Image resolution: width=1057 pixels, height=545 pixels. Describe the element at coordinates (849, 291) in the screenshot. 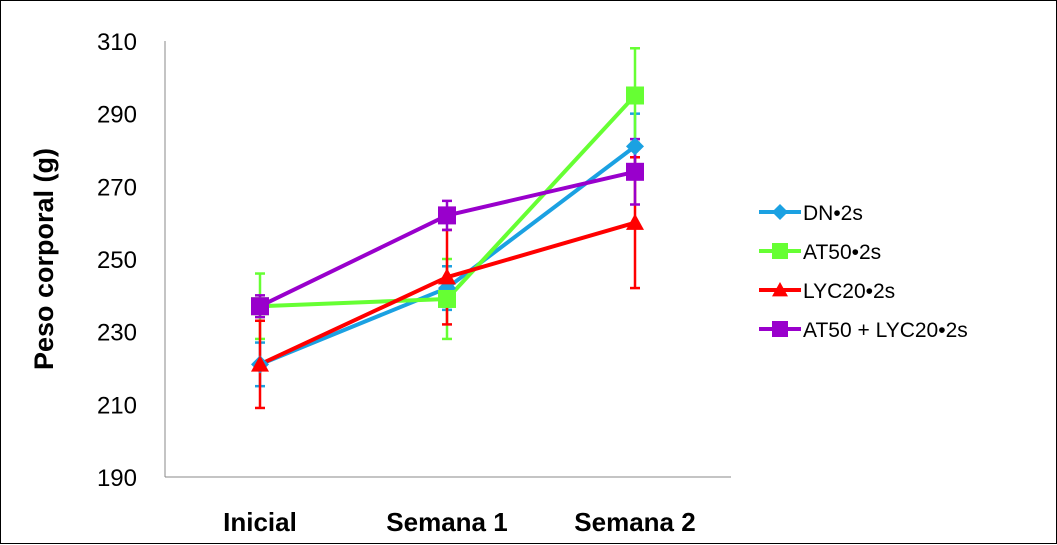

I see `legend-label: LYC20•2s` at that location.